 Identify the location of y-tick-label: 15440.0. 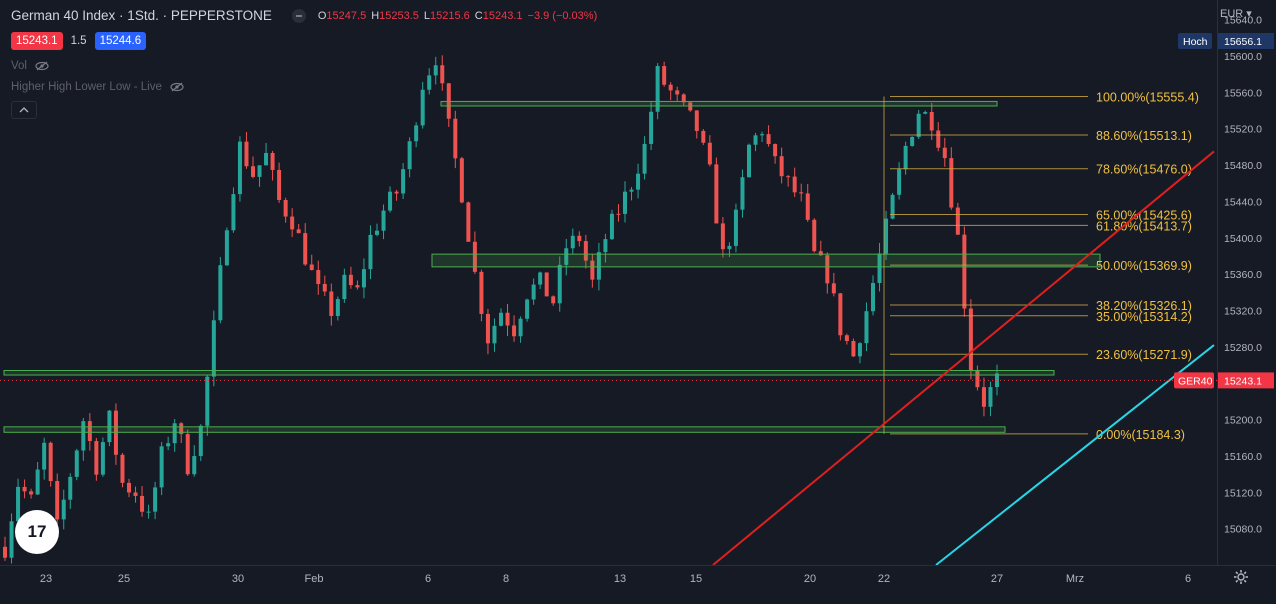
(1243, 202).